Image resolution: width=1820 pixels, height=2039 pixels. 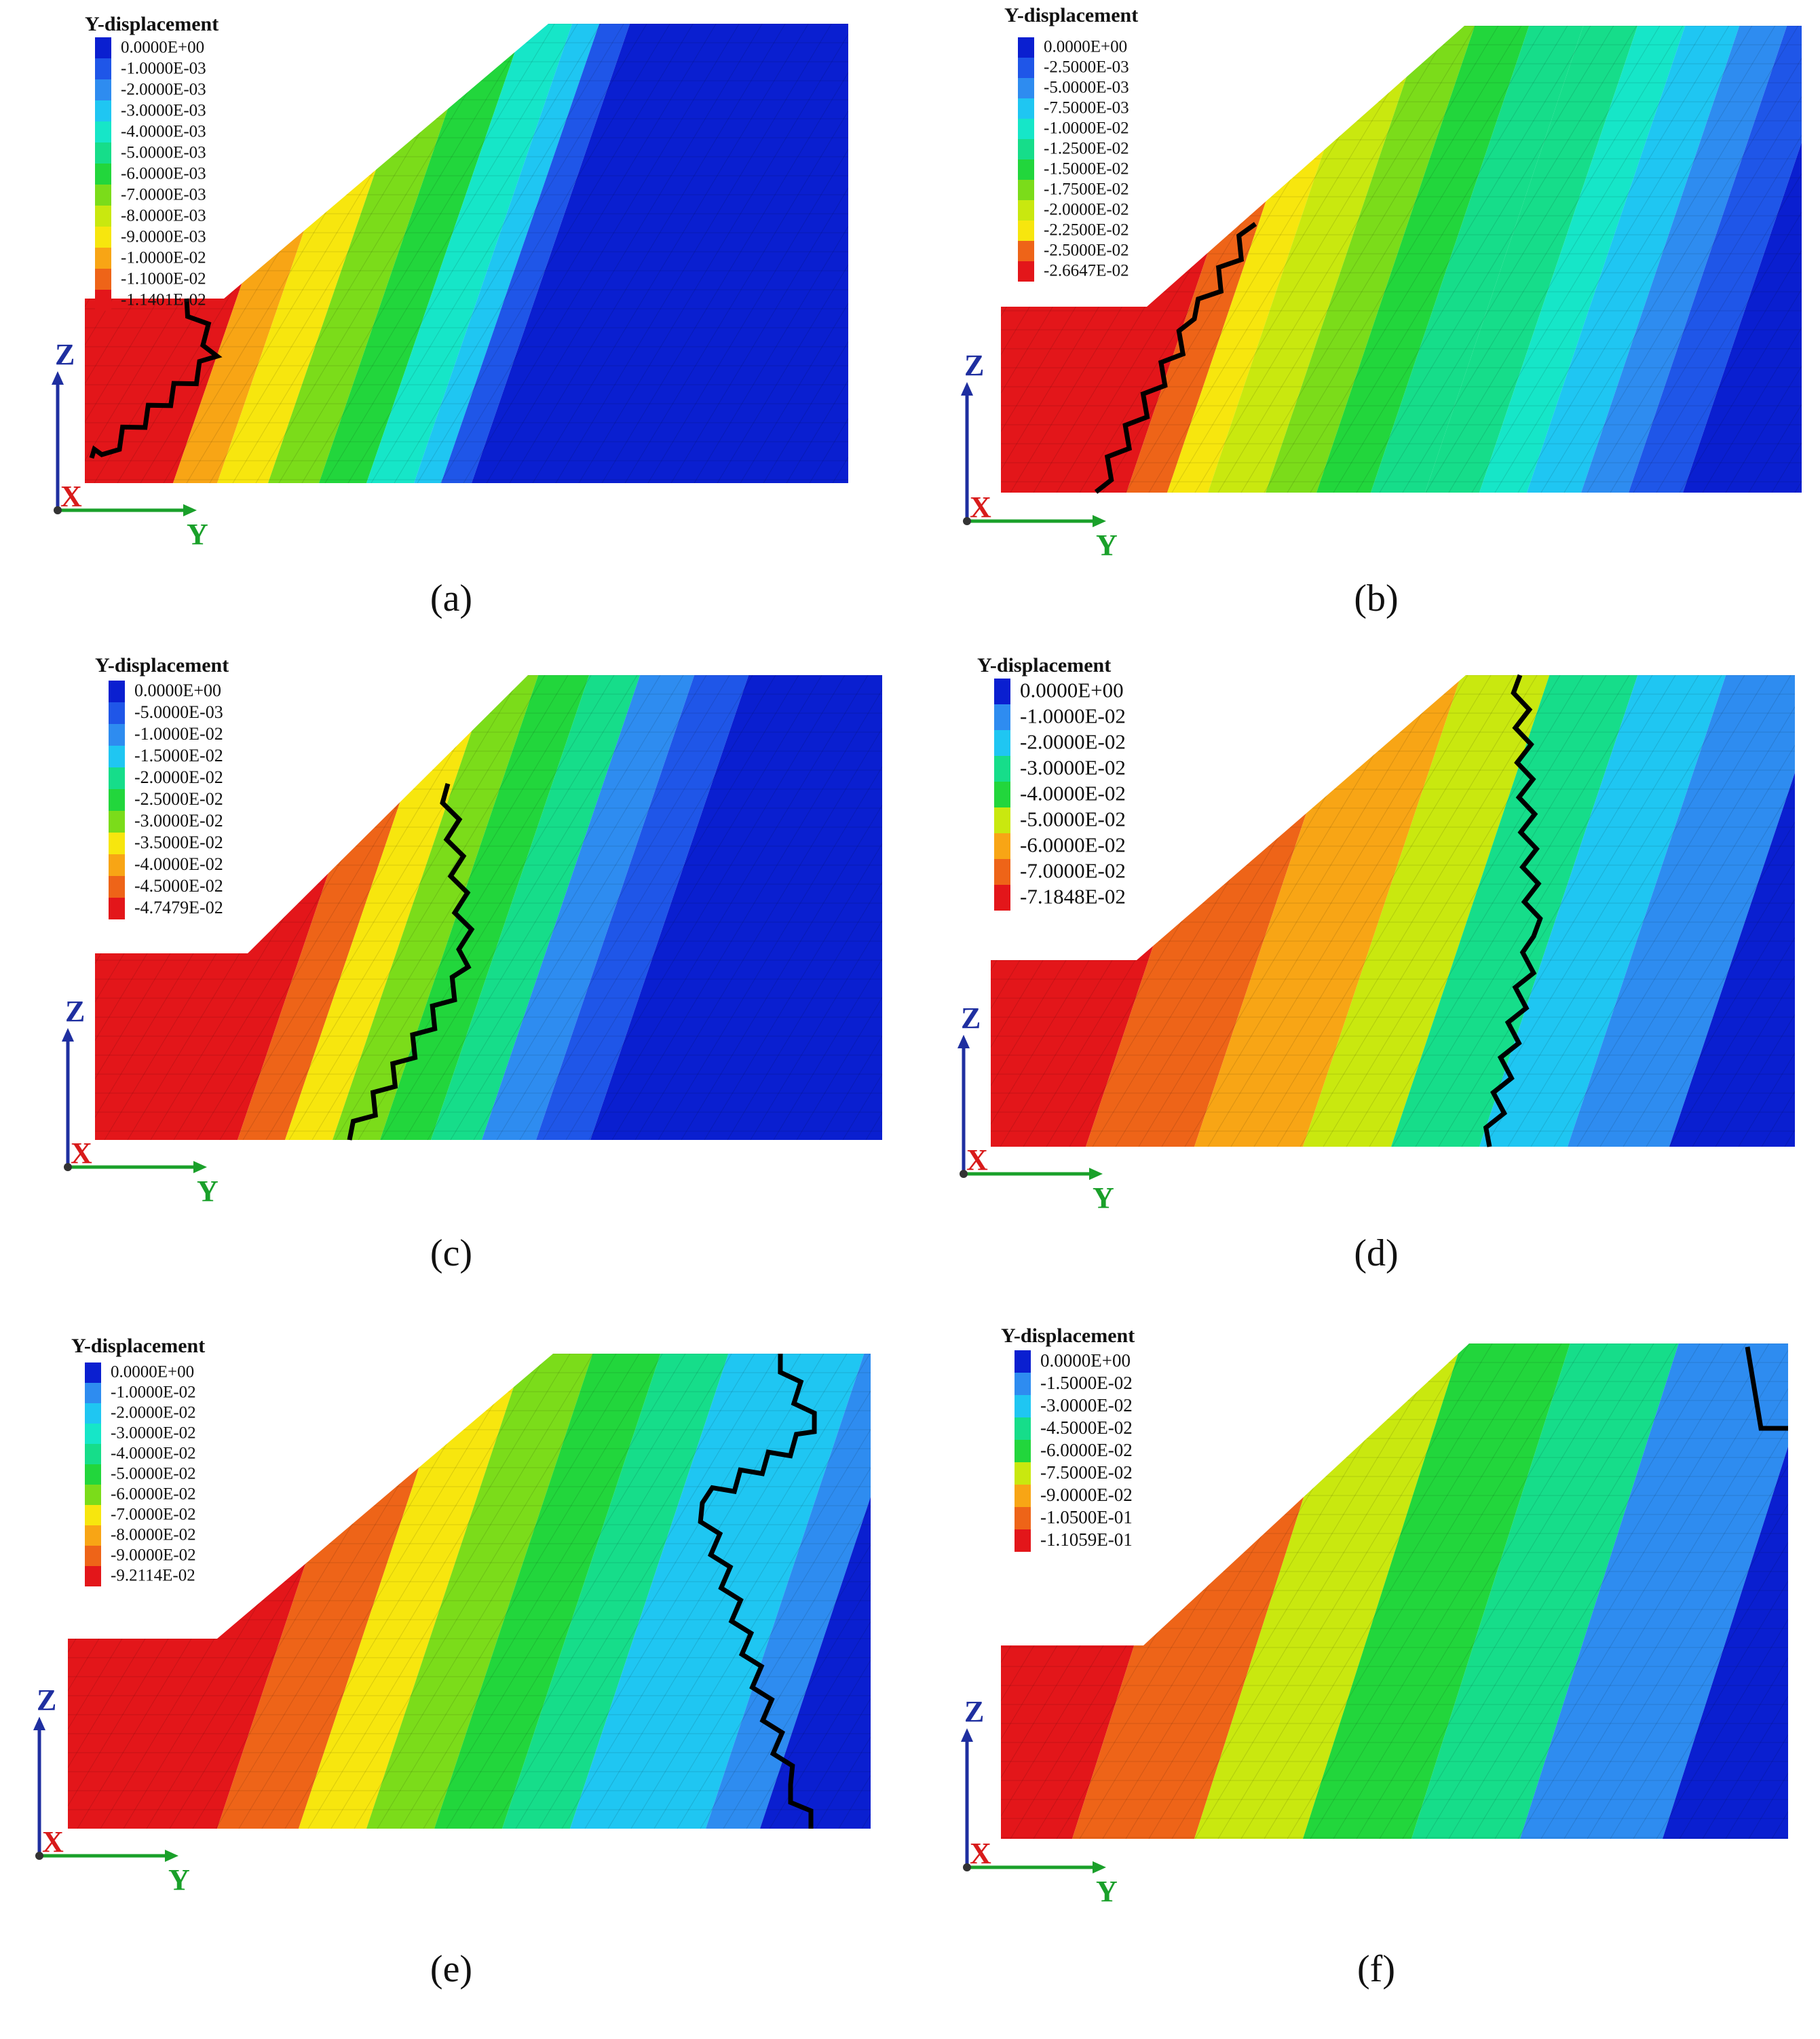 What do you see at coordinates (451, 1969) in the screenshot?
I see `panel-caption: (e)` at bounding box center [451, 1969].